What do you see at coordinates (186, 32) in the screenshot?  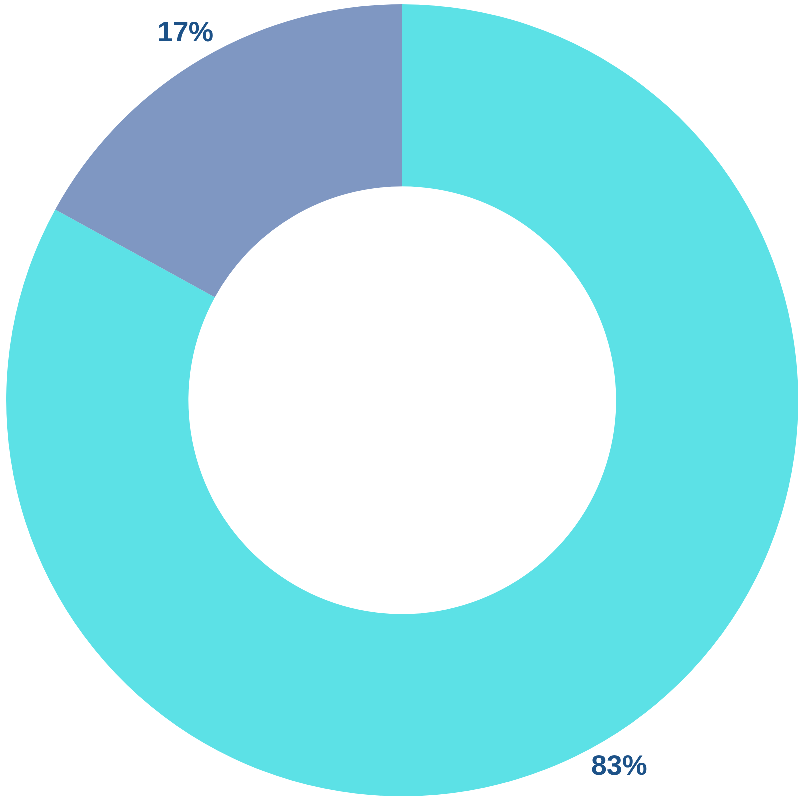 I see `data-label: 17%` at bounding box center [186, 32].